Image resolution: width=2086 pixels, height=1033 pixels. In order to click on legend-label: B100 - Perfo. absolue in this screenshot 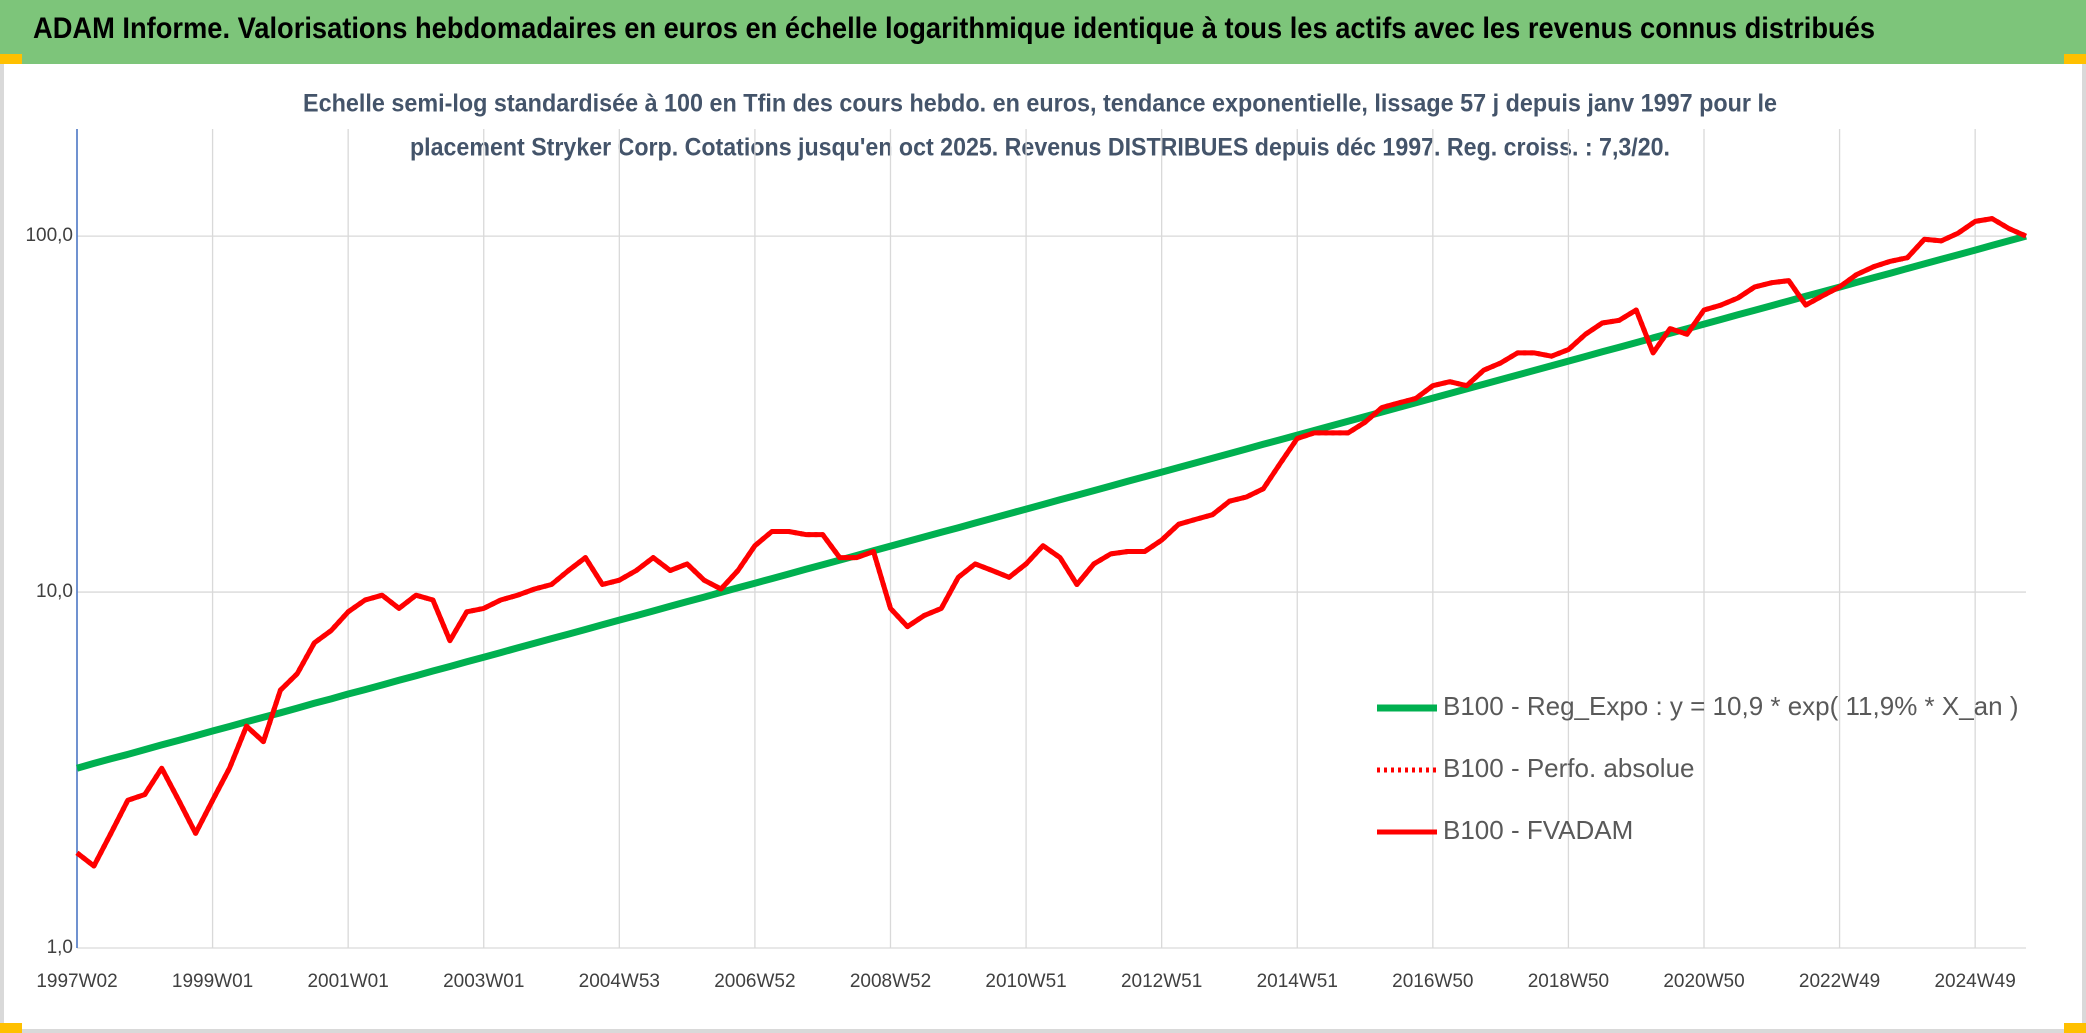, I will do `click(1569, 768)`.